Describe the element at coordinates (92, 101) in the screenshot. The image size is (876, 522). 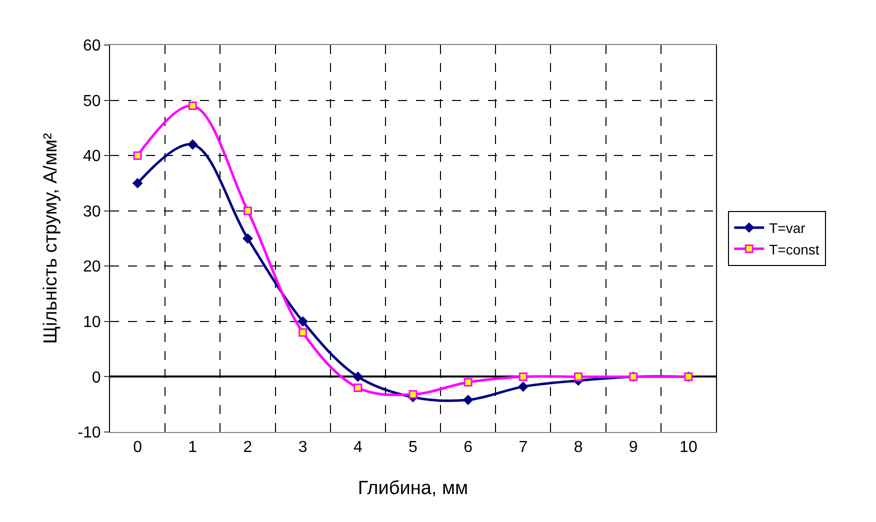
I see `y-tick-label: 50` at that location.